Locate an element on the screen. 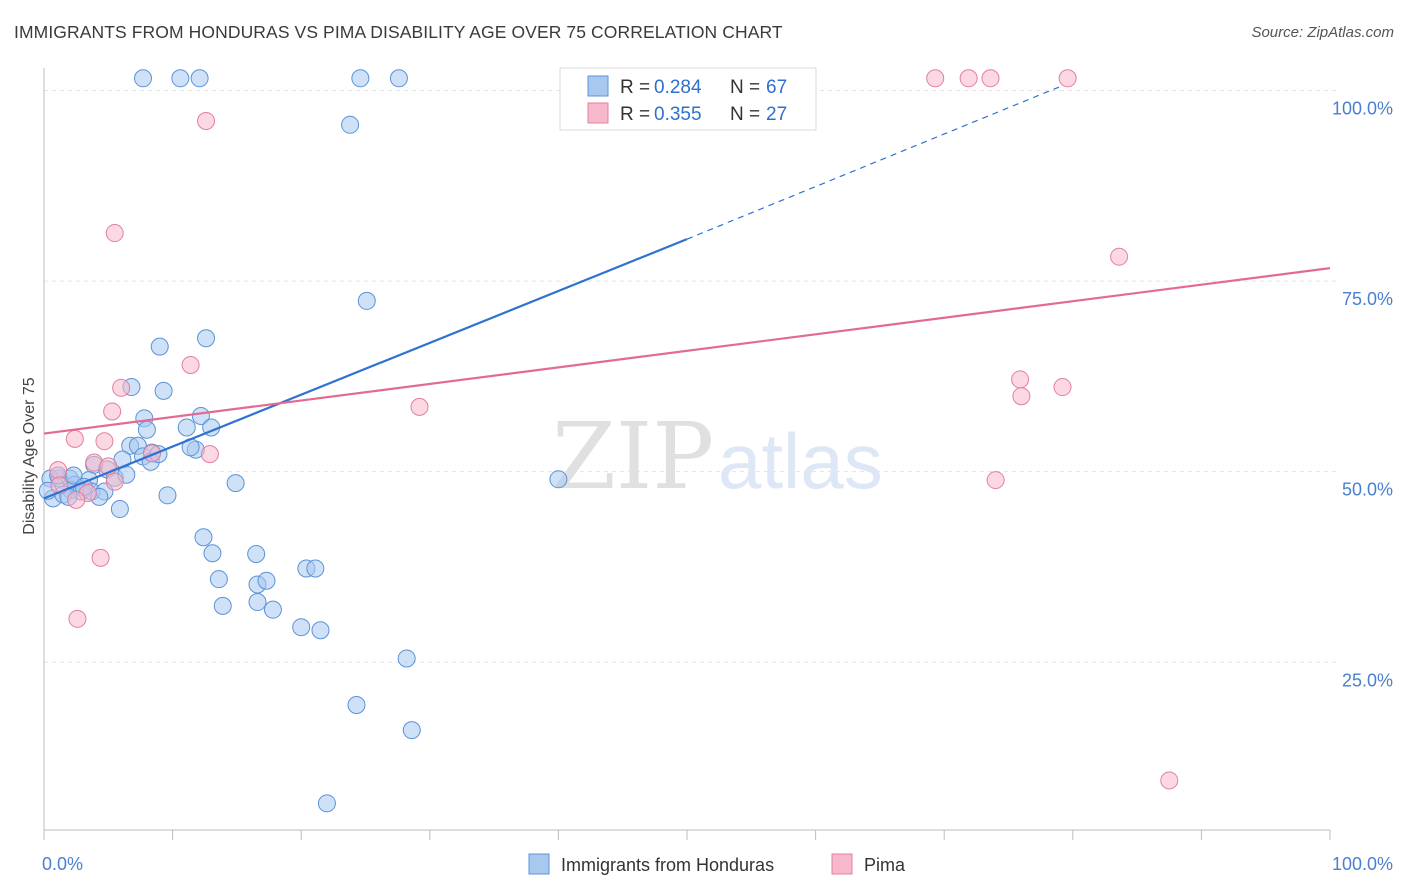 The width and height of the screenshot is (1406, 892). series-legend: Immigrants from Honduras Pima is located at coordinates (717, 864).